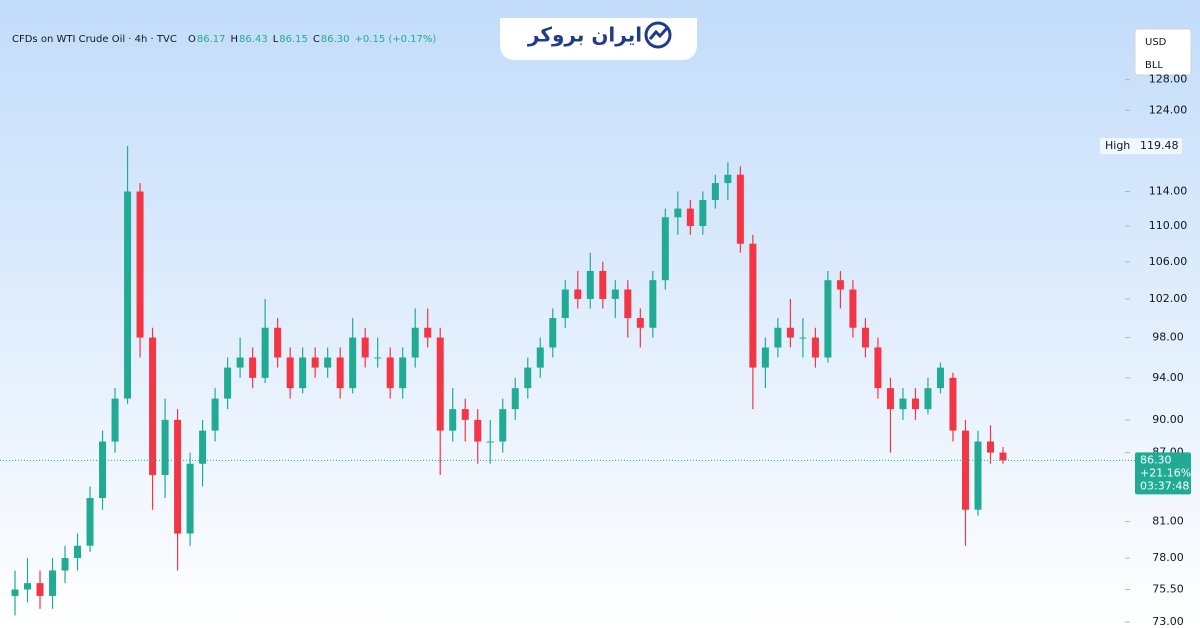  What do you see at coordinates (1168, 589) in the screenshot?
I see `y-tick-label: 75.50` at bounding box center [1168, 589].